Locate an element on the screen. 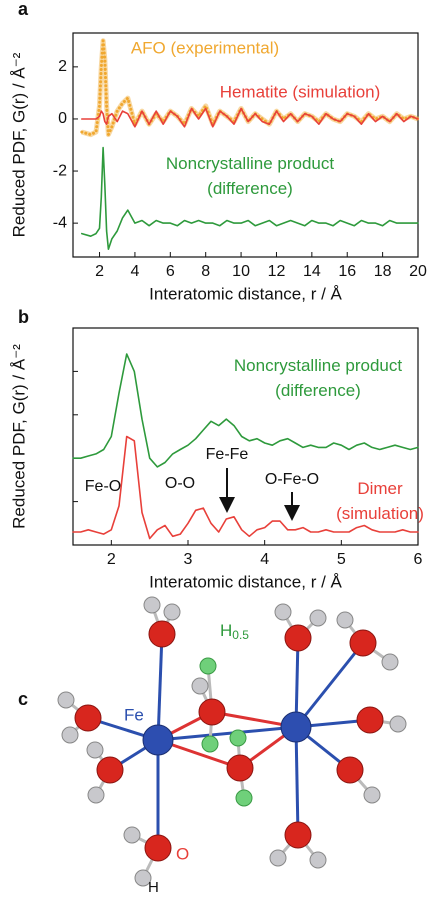 The width and height of the screenshot is (427, 897). panel-label: c is located at coordinates (23, 699).